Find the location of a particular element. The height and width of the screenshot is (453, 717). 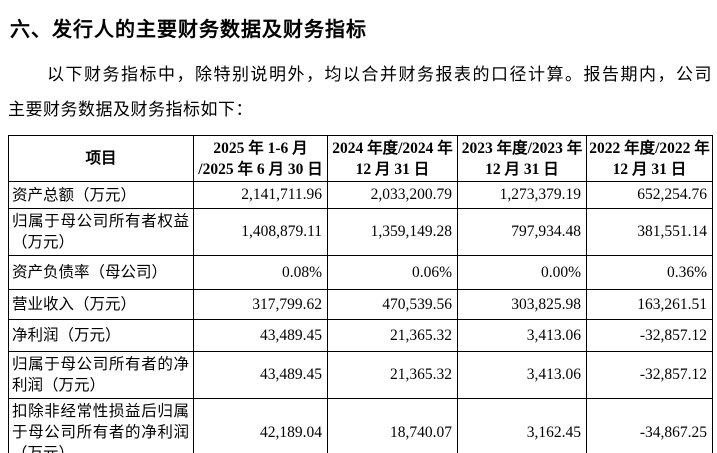

row-value: 1,359,149.28 is located at coordinates (392, 232).